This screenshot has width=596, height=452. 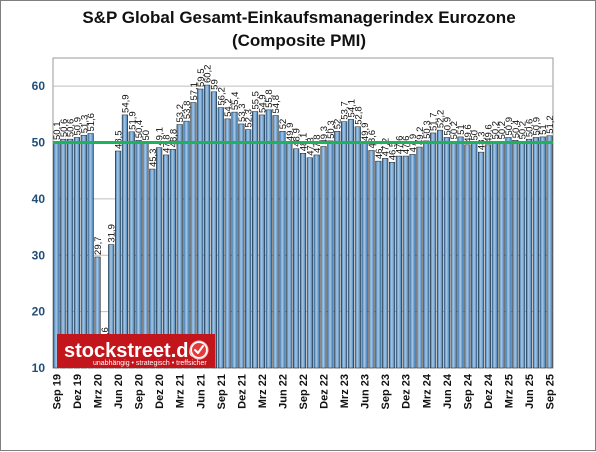 What do you see at coordinates (550, 124) in the screenshot?
I see `data-label: 51,2` at bounding box center [550, 124].